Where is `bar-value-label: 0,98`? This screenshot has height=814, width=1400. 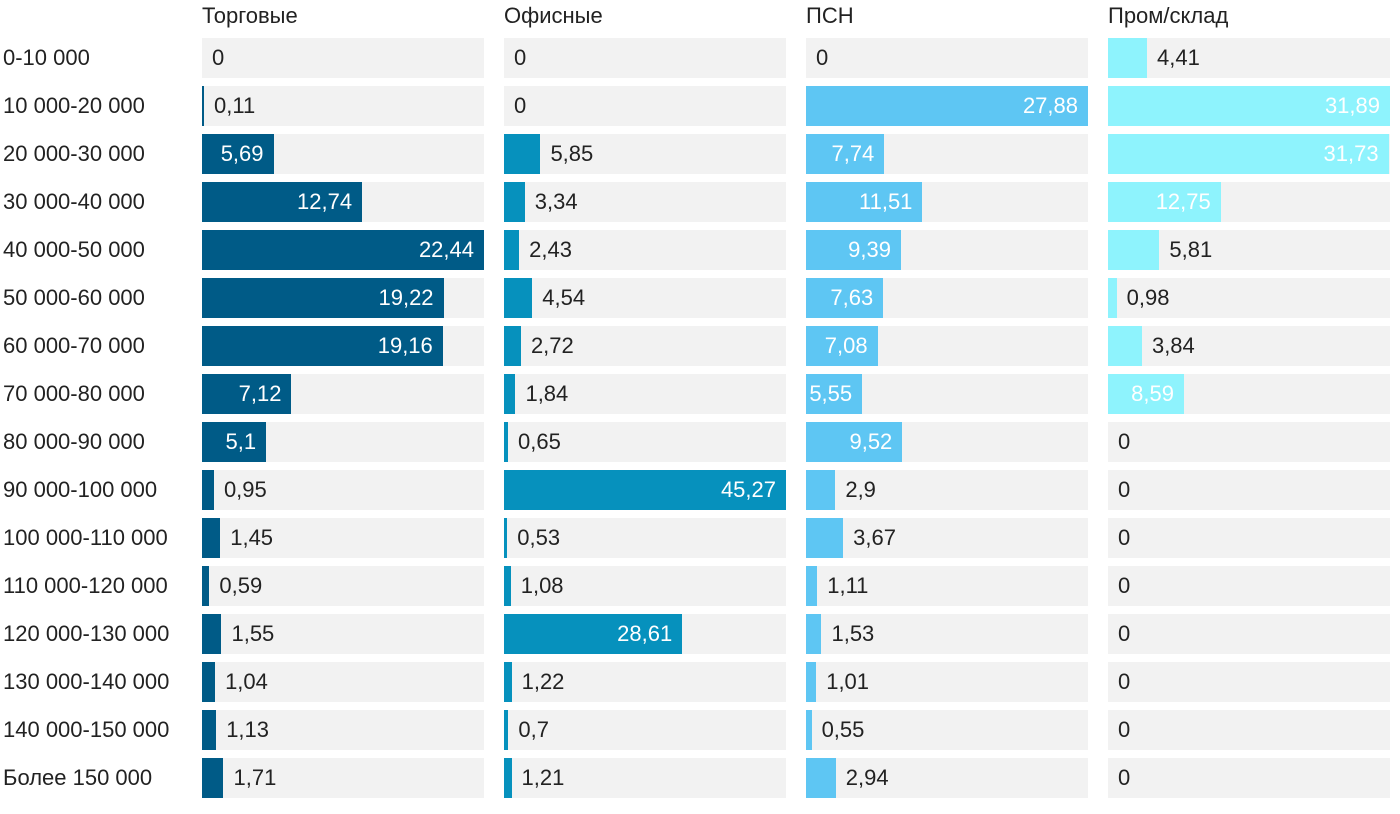 bar-value-label: 0,98 is located at coordinates (1148, 297).